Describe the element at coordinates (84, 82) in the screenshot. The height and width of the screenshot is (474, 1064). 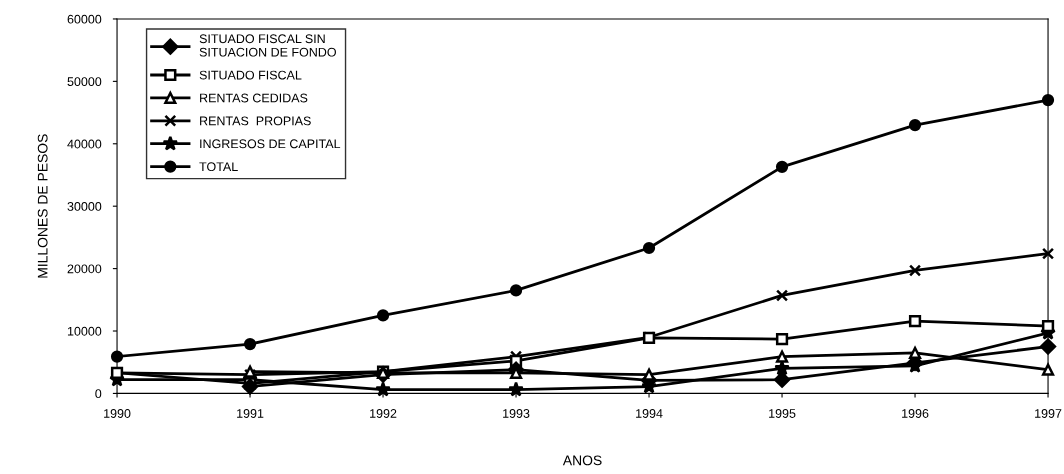
I see `y-tick-label: 50000` at that location.